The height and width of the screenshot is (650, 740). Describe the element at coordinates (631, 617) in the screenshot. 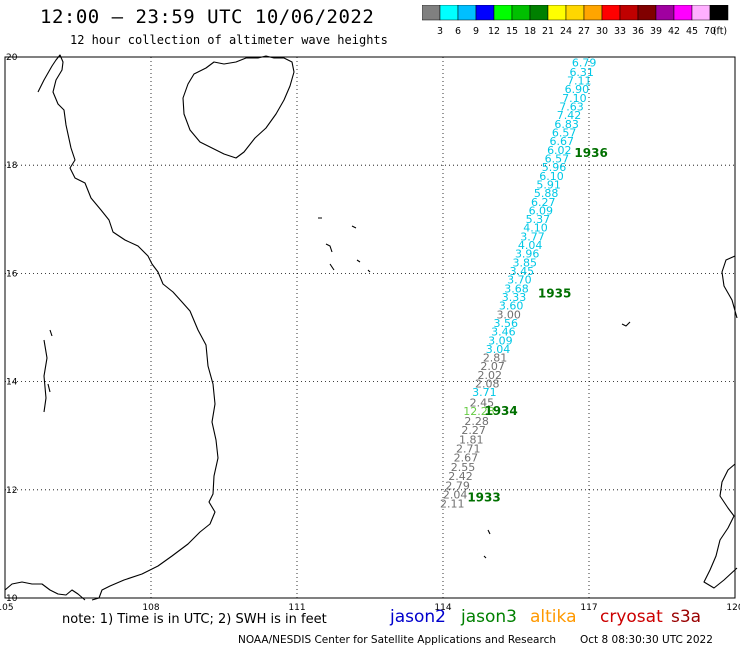

I see `legend-cryosat: cryosat` at that location.